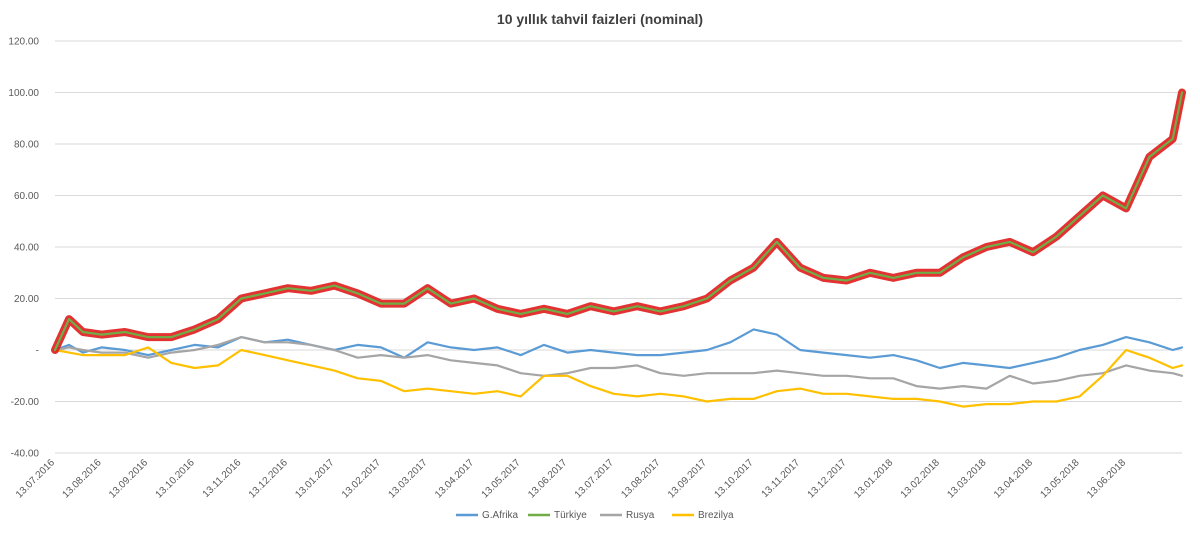  What do you see at coordinates (314, 478) in the screenshot?
I see `x-tick-label: 13.01.2017` at bounding box center [314, 478].